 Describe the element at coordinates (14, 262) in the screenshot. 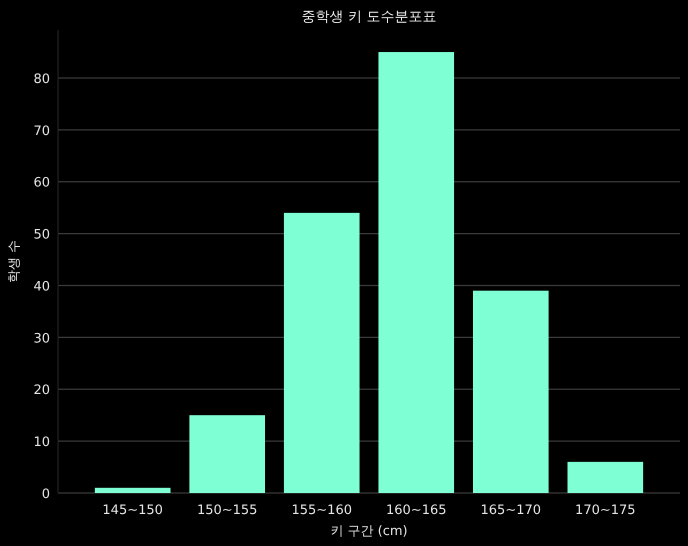

I see `y-axis-title: 학생 수` at that location.